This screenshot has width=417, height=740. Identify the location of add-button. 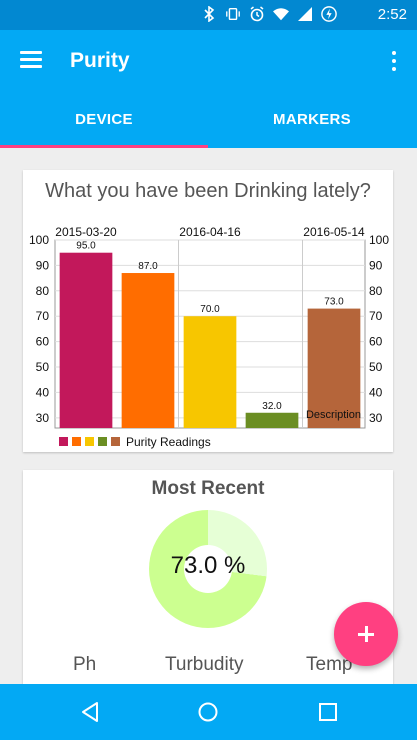
(366, 634).